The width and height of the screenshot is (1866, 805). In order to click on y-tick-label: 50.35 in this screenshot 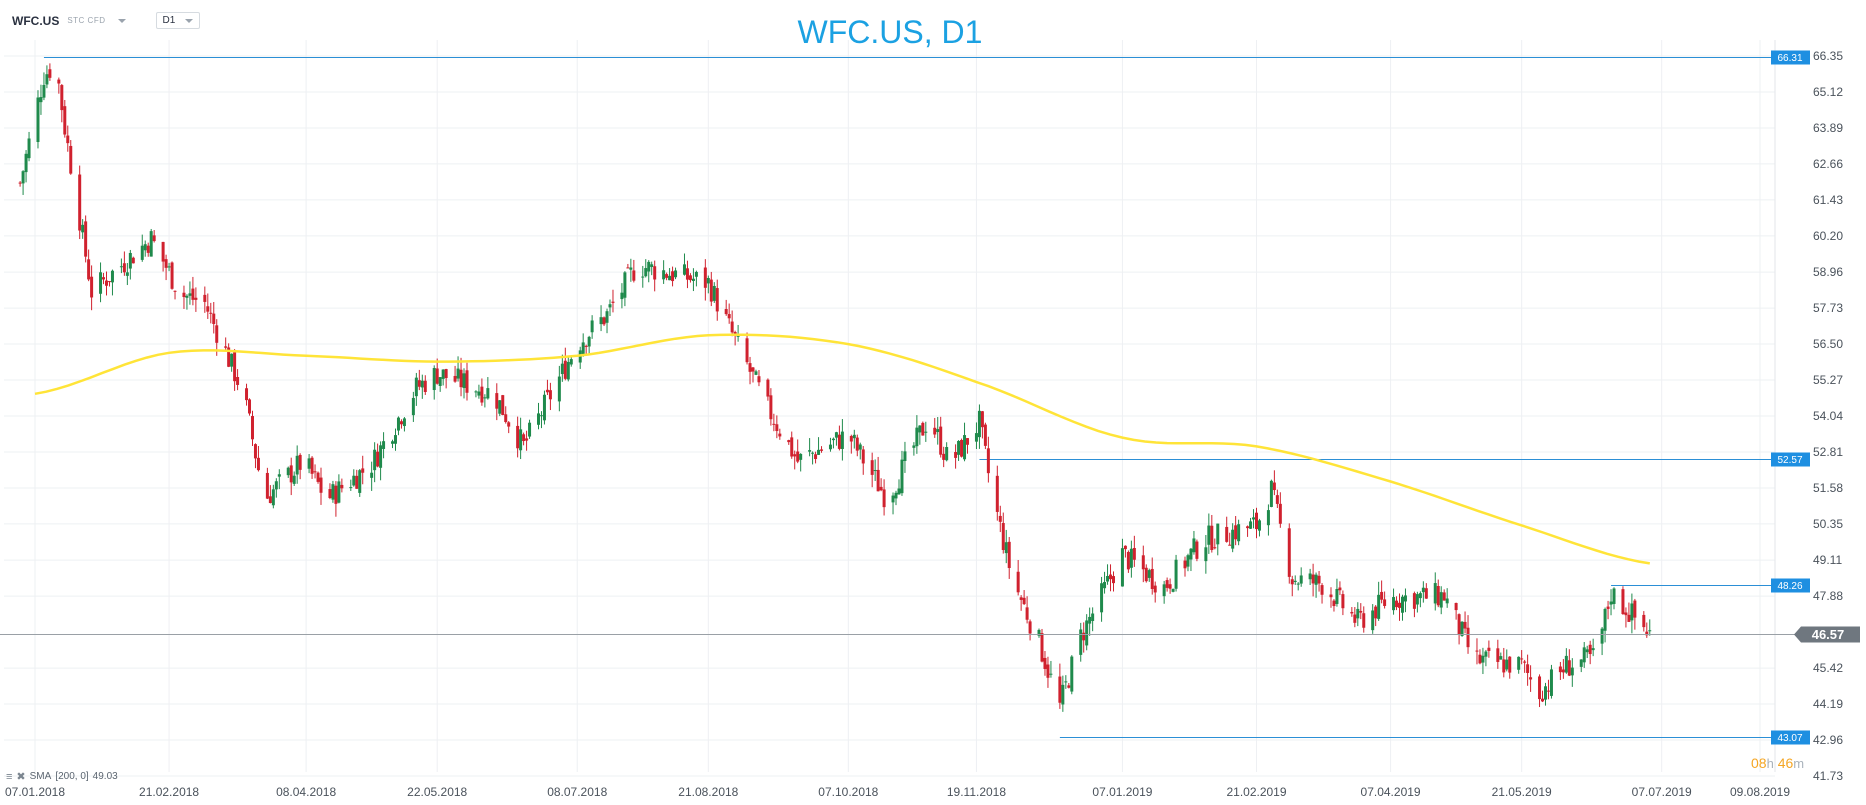, I will do `click(1828, 524)`.